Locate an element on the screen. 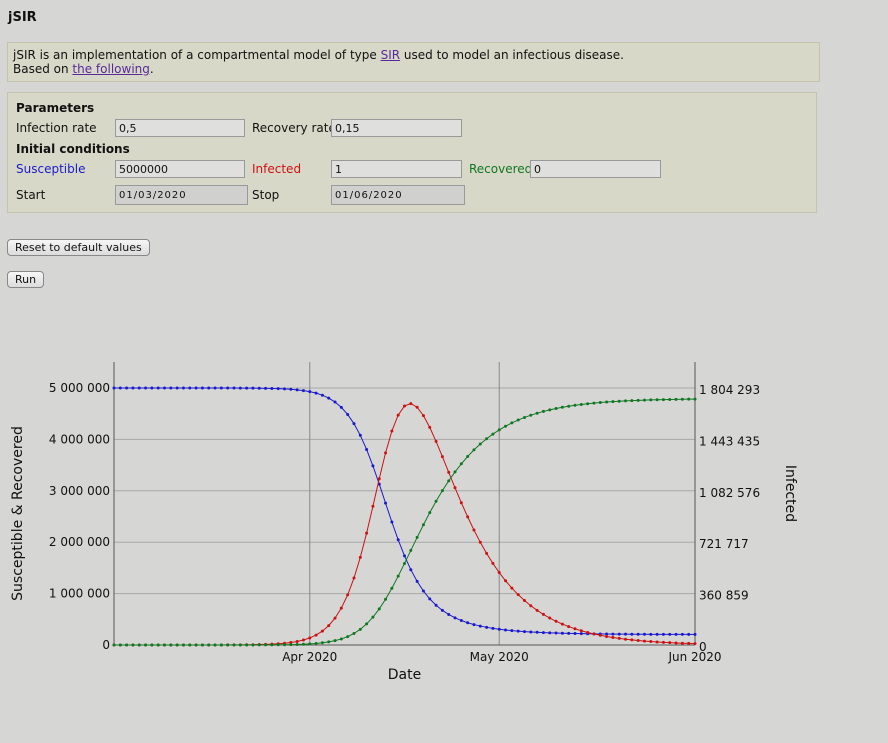 This screenshot has height=743, width=888. infection-rate-input is located at coordinates (180, 128).